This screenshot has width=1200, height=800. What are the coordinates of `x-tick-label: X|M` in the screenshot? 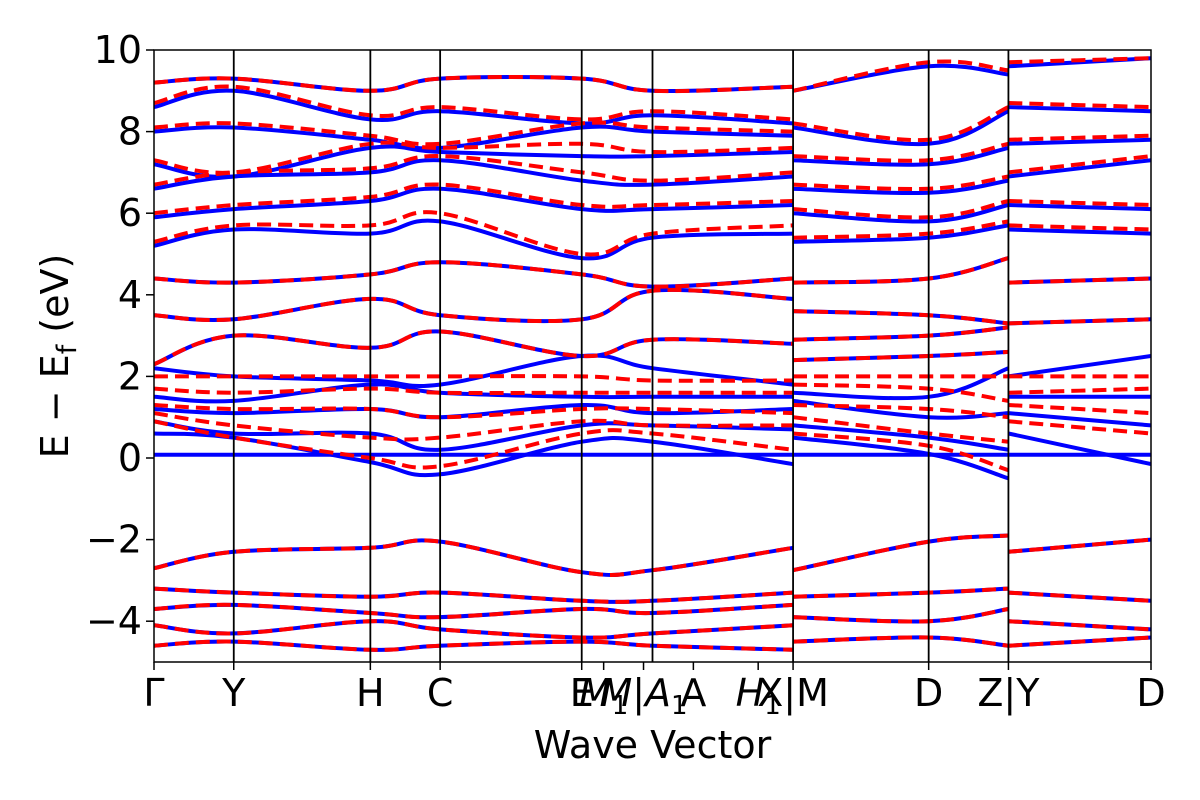 It's located at (793, 693).